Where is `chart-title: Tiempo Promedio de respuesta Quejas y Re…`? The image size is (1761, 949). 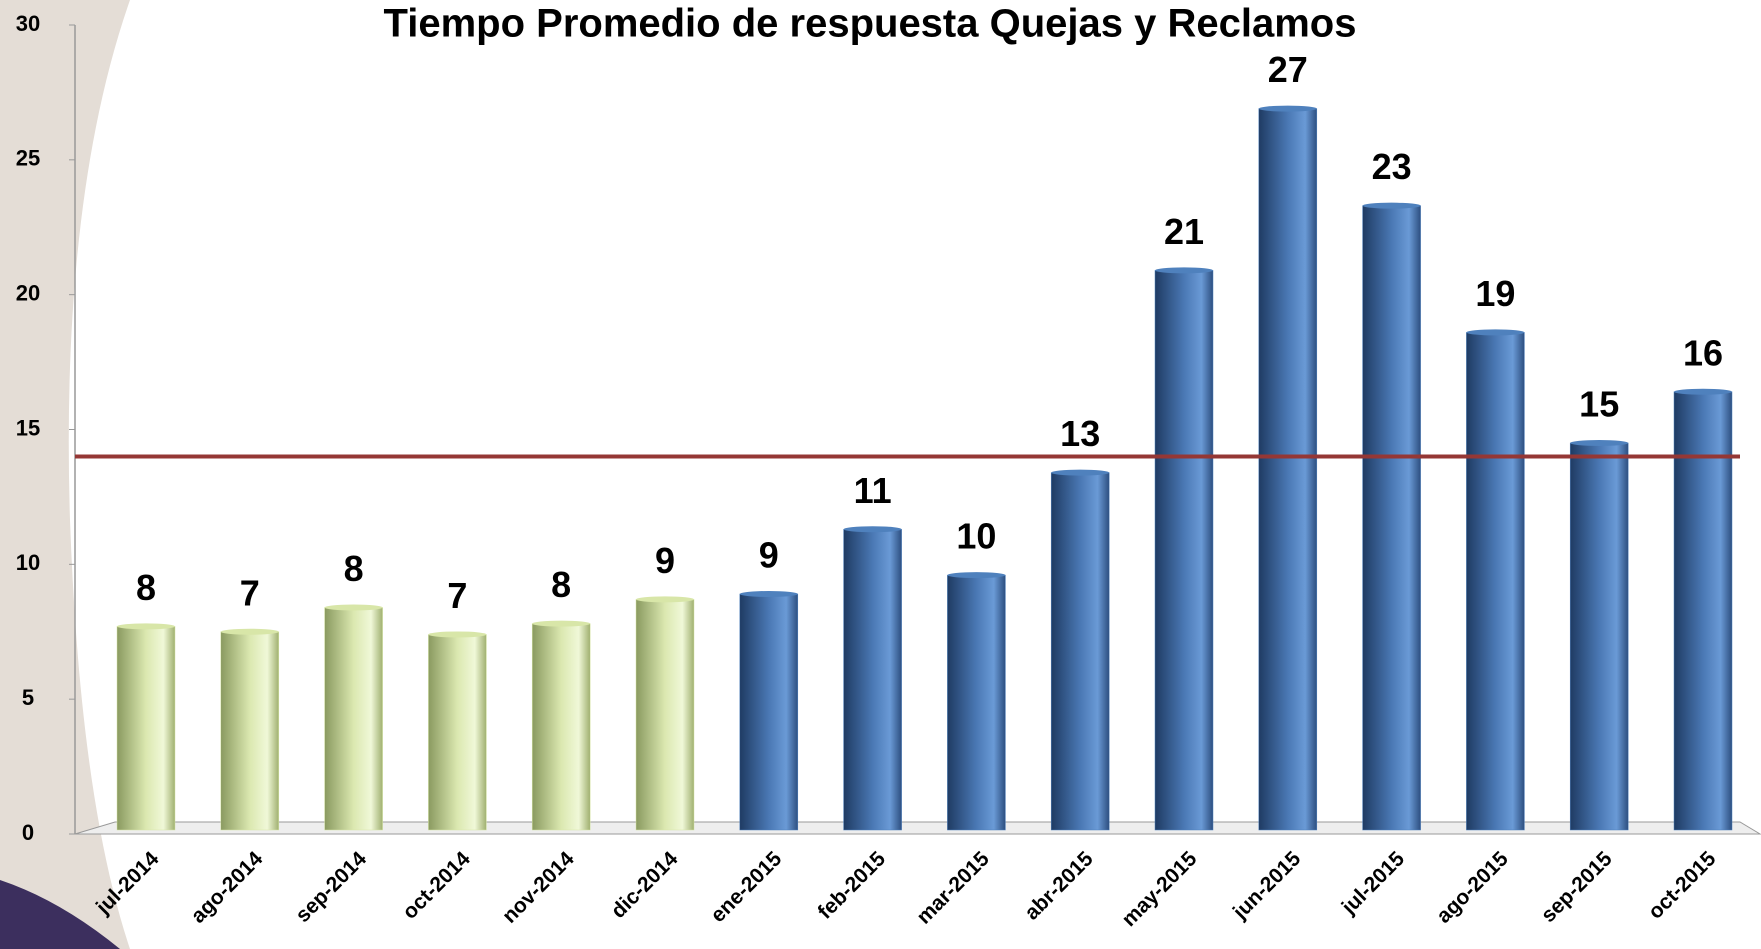 chart-title: Tiempo Promedio de respuesta Quejas y Re… is located at coordinates (870, 24).